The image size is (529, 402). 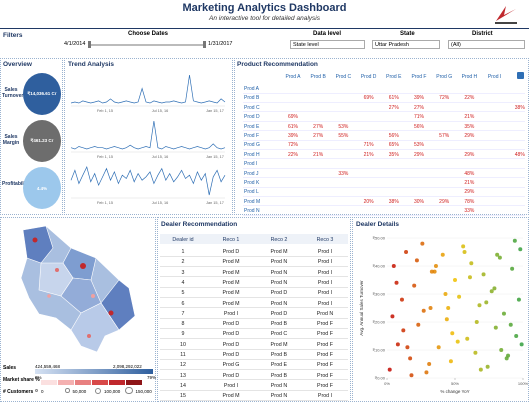 What do you see at coordinates (183, 375) in the screenshot?
I see `table-cell: 13` at bounding box center [183, 375].